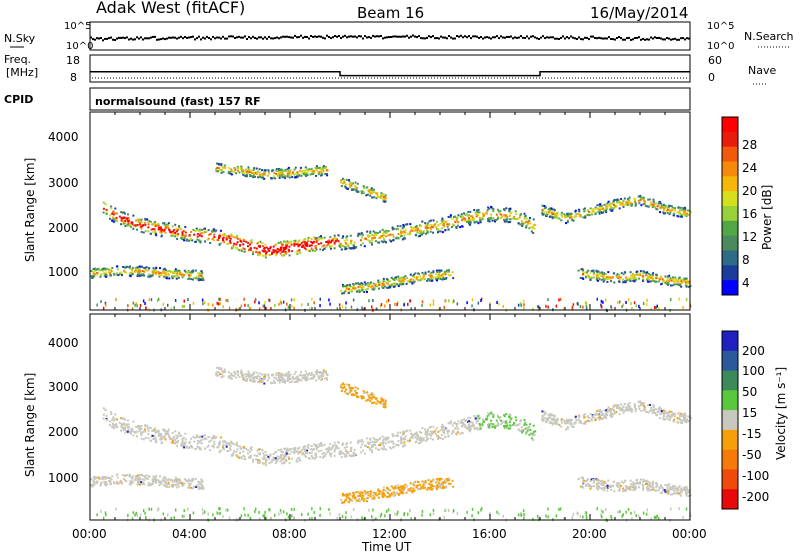 Image resolution: width=800 pixels, height=554 pixels. I want to click on colorbar-frame, so click(730, 206).